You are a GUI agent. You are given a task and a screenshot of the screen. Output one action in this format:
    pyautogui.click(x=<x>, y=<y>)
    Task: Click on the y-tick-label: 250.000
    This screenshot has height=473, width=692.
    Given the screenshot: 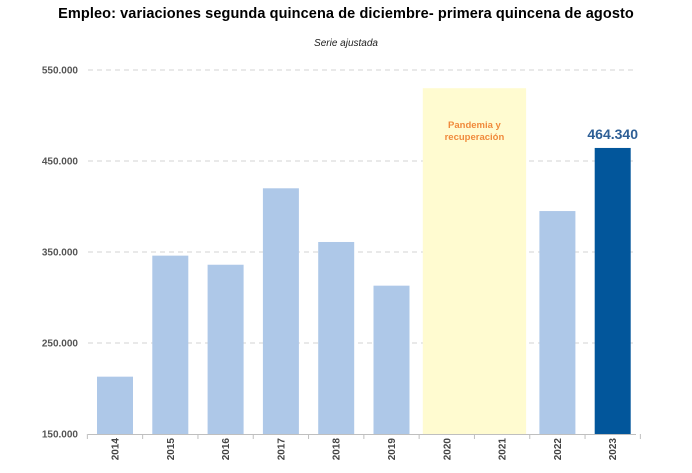 What is the action you would take?
    pyautogui.click(x=60, y=344)
    